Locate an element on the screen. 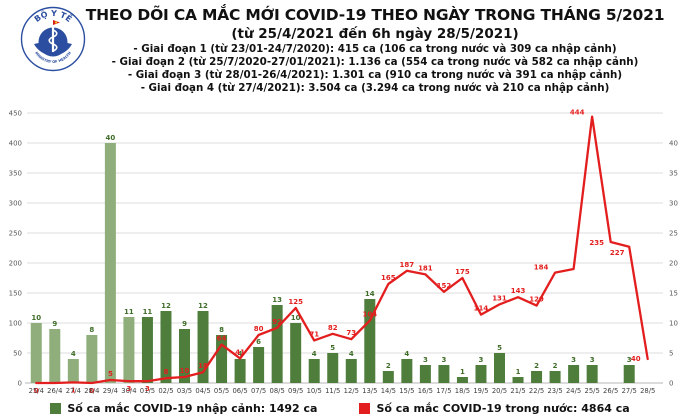 The image size is (680, 419). snake-staff-icon is located at coordinates (53, 40).